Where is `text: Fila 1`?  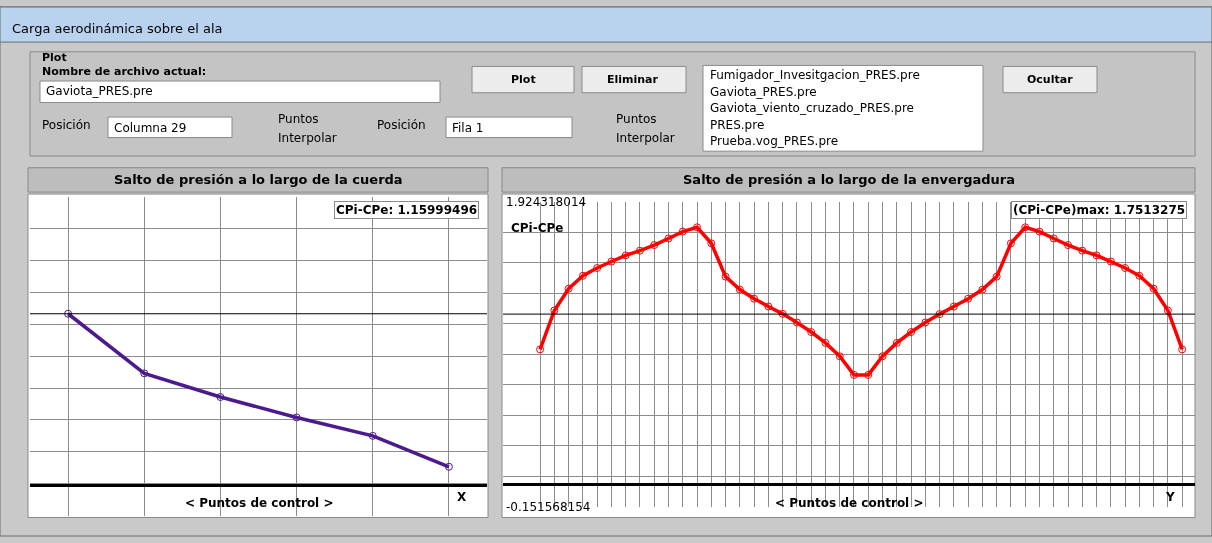 text: Fila 1 is located at coordinates (468, 128).